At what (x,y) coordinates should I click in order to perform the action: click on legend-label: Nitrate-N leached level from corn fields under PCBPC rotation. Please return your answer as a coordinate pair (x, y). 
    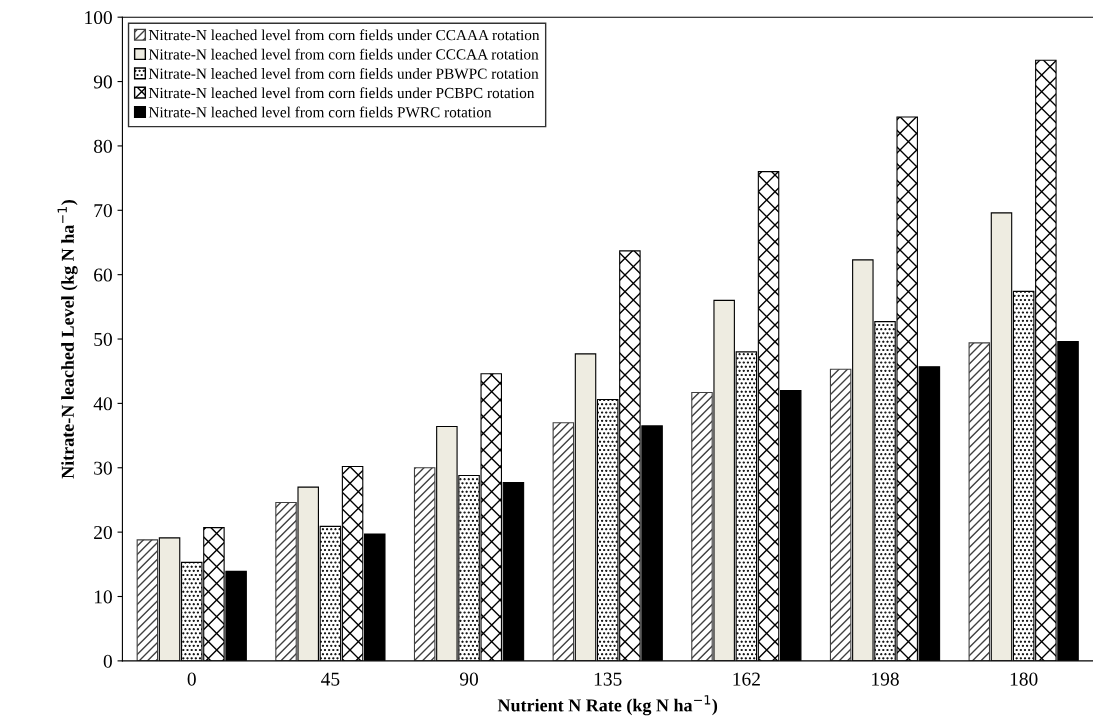
    Looking at the image, I should click on (341, 93).